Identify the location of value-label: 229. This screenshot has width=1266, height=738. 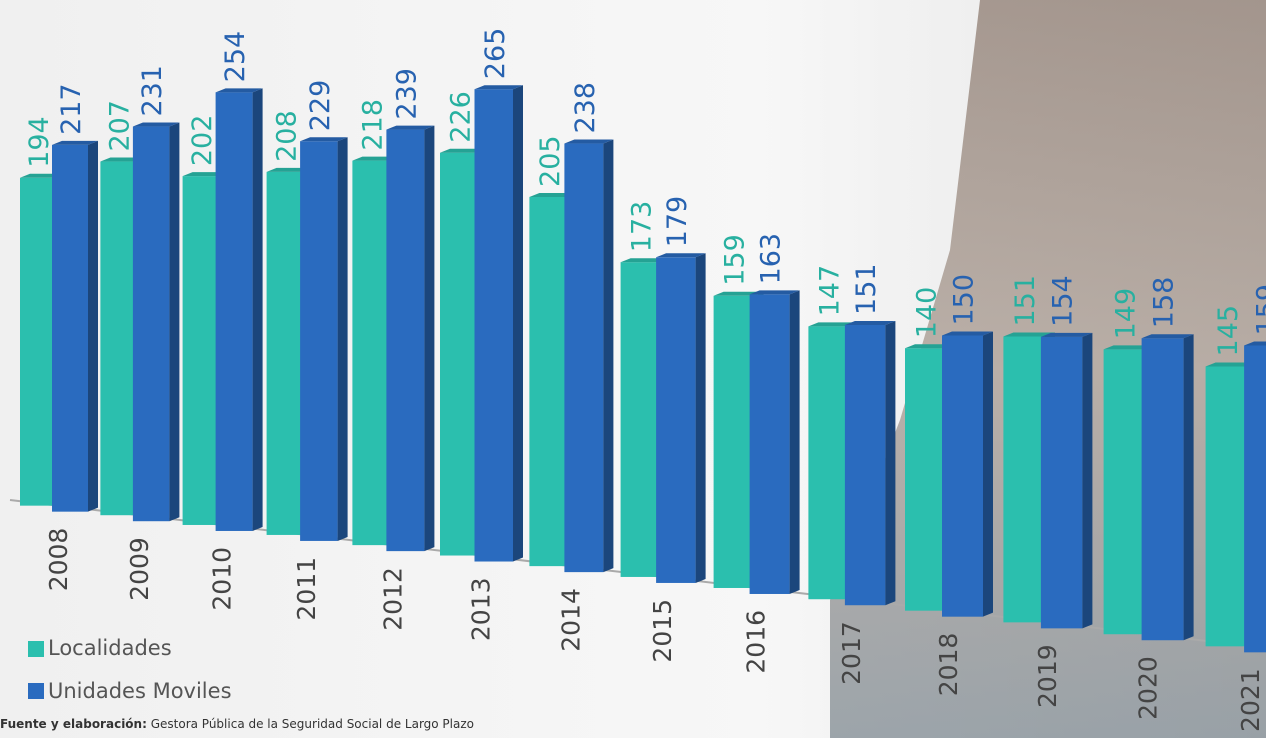
(320, 106).